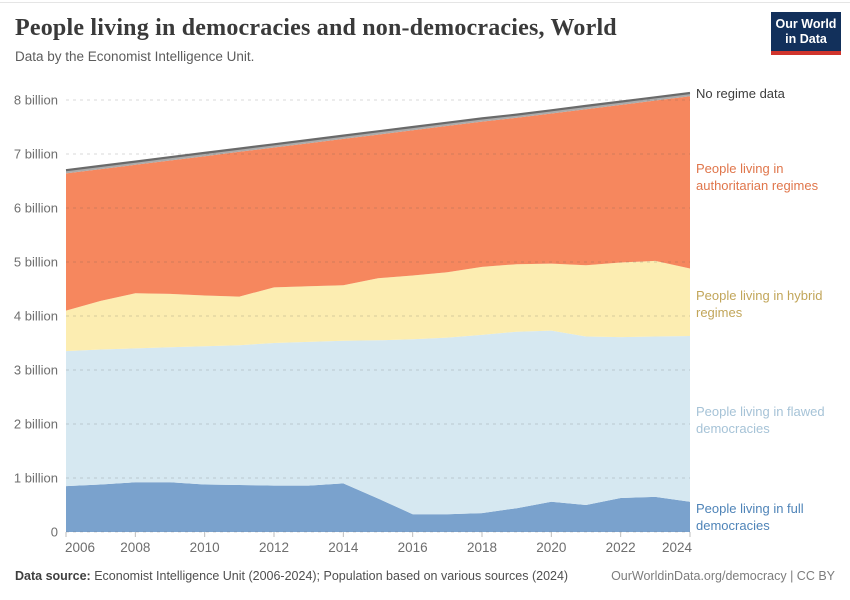 The height and width of the screenshot is (600, 850). What do you see at coordinates (135, 547) in the screenshot?
I see `x-axis-label: 2008` at bounding box center [135, 547].